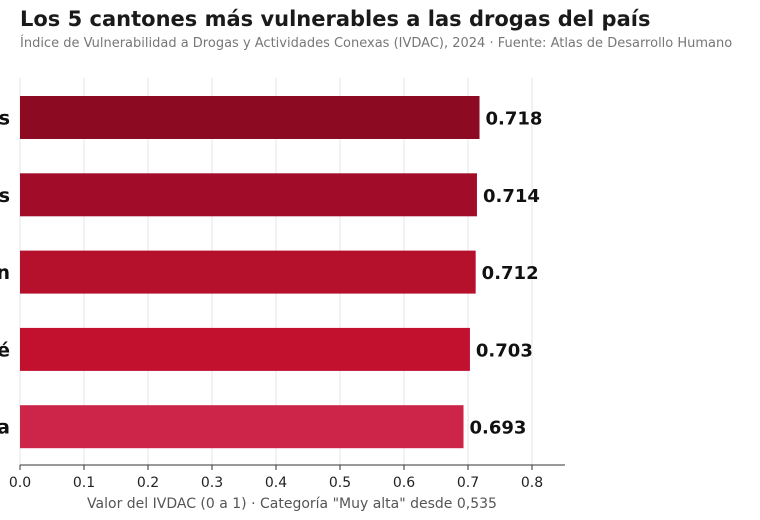 This screenshot has width=760, height=520. Describe the element at coordinates (532, 483) in the screenshot. I see `x-tick-label: 0.8` at that location.